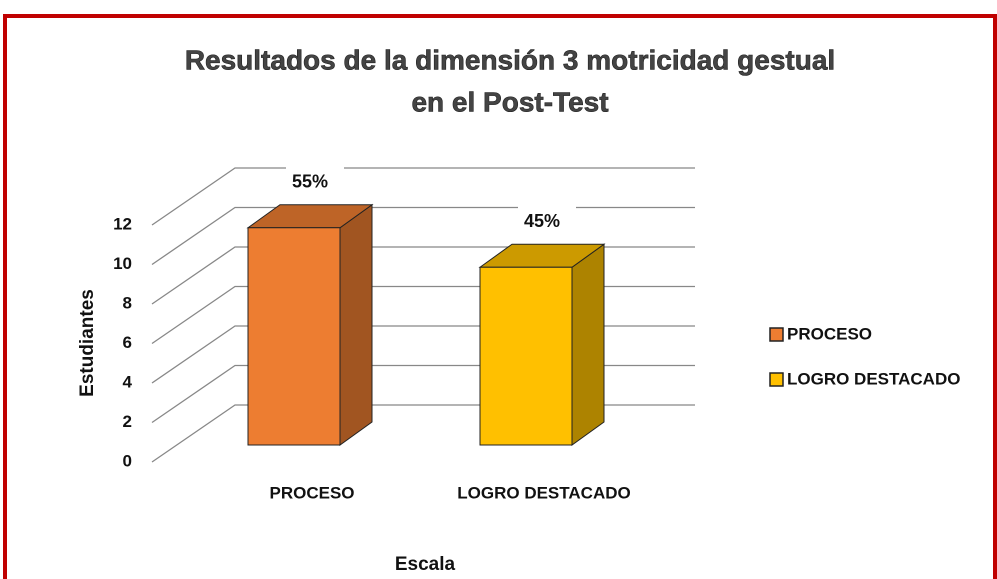  What do you see at coordinates (873, 378) in the screenshot?
I see `legend-label: LOGRO DESTACADO` at bounding box center [873, 378].